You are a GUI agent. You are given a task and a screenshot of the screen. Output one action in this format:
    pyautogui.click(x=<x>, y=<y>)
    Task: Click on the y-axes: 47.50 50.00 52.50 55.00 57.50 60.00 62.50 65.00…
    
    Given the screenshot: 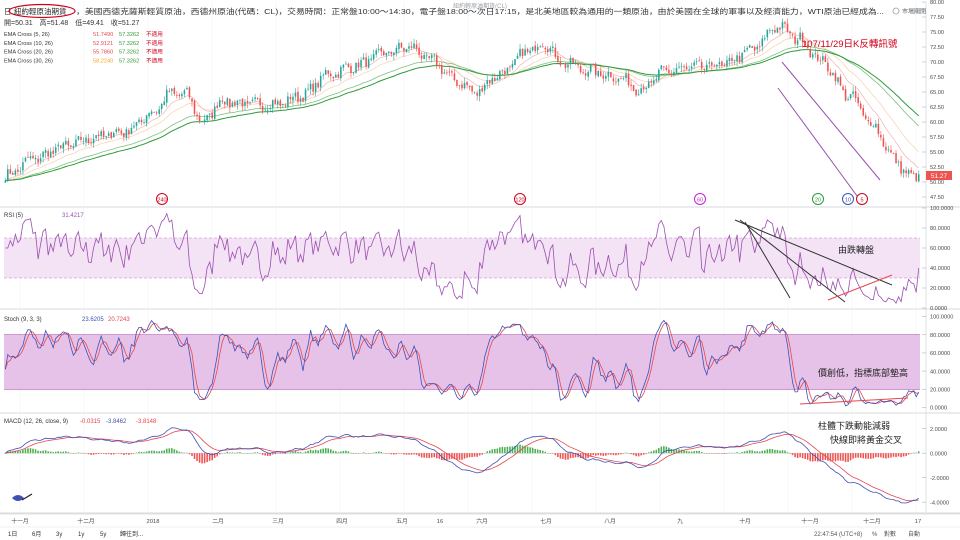 What is the action you would take?
    pyautogui.click(x=937, y=256)
    